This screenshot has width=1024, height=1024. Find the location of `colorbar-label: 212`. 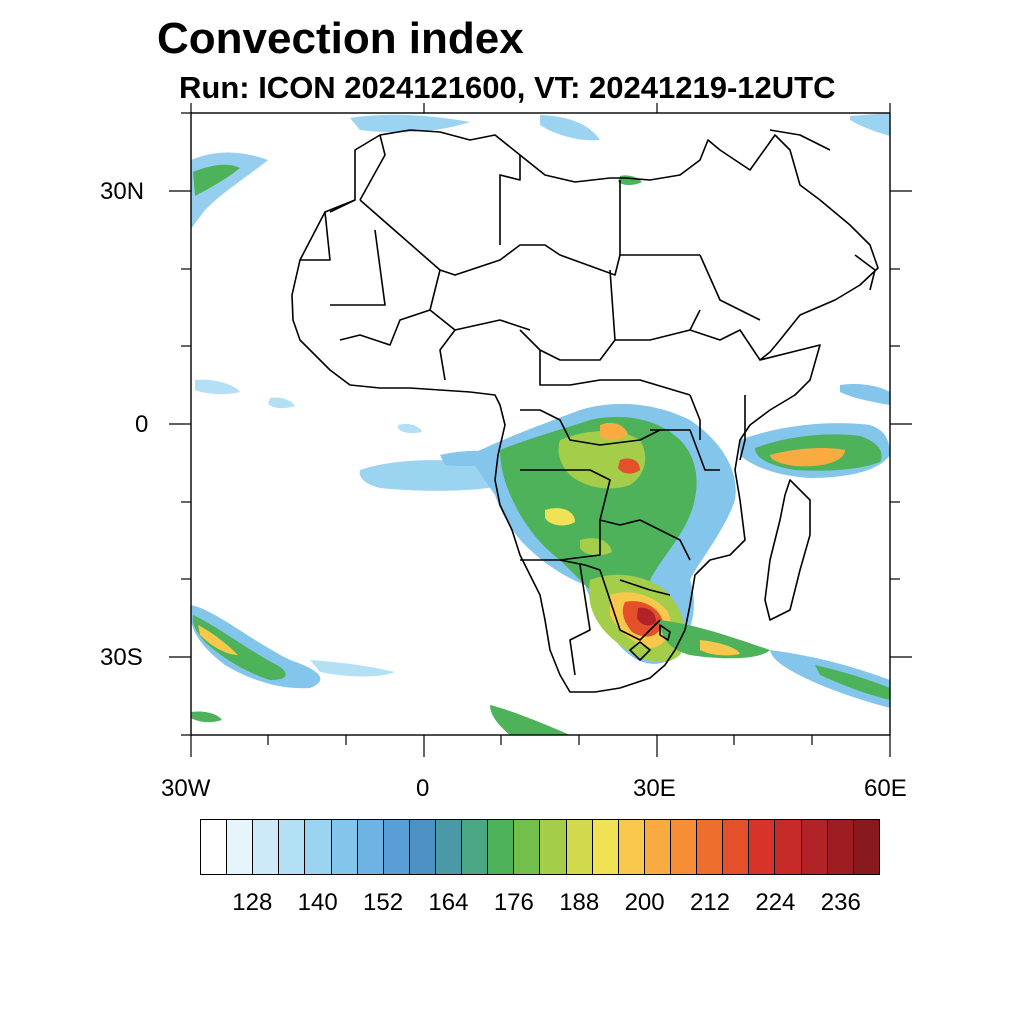

colorbar-label: 212 is located at coordinates (710, 902).